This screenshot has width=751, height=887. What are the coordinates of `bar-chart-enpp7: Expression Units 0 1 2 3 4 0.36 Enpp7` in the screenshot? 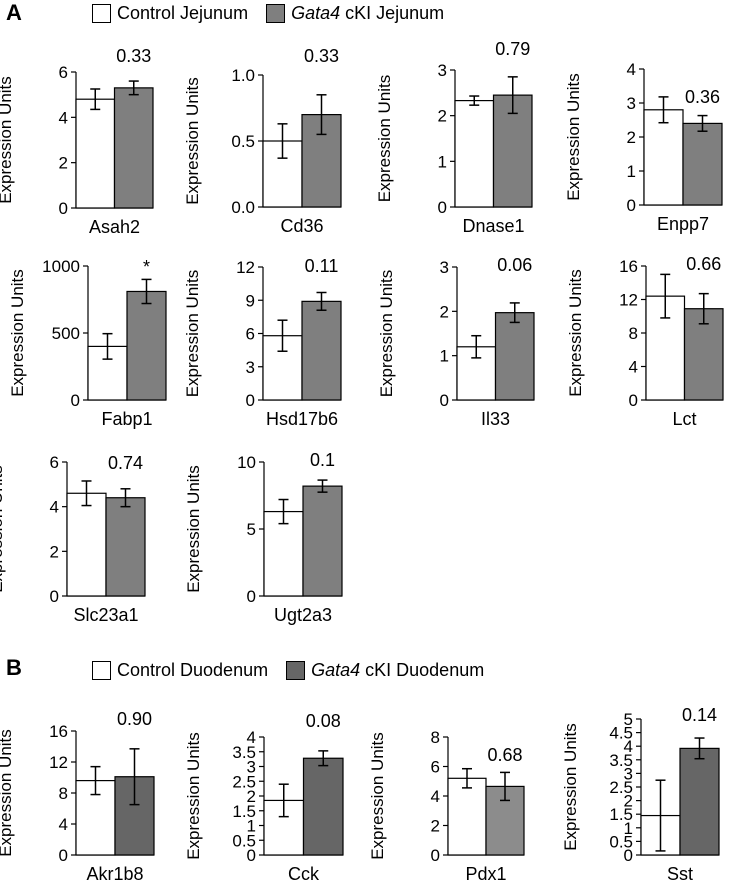 It's located at (643, 147).